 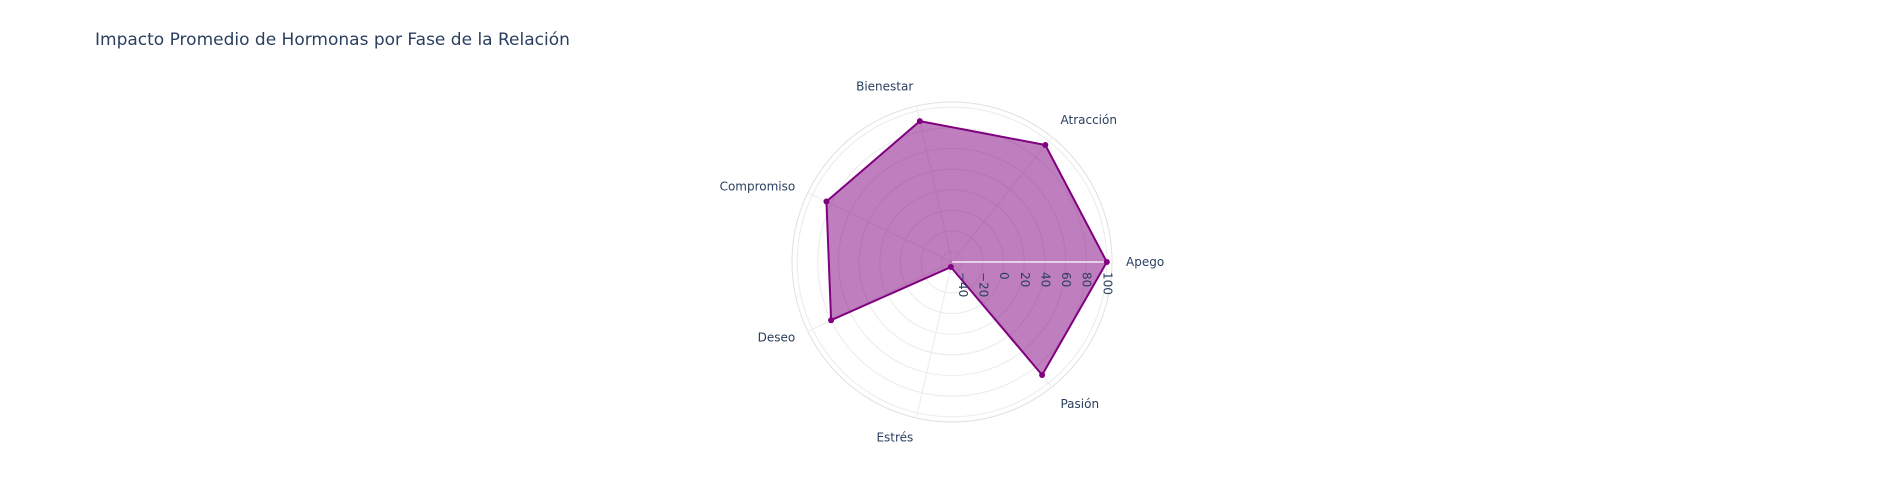 What do you see at coordinates (1107, 283) in the screenshot?
I see `radial-tick-label: 100` at bounding box center [1107, 283].